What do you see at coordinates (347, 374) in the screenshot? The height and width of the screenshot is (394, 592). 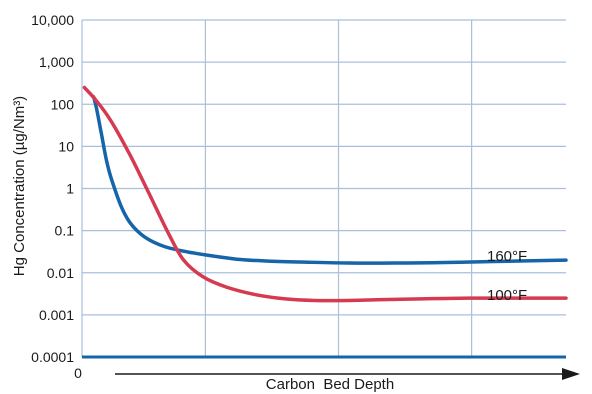 I see `x-axis-arrow` at bounding box center [347, 374].